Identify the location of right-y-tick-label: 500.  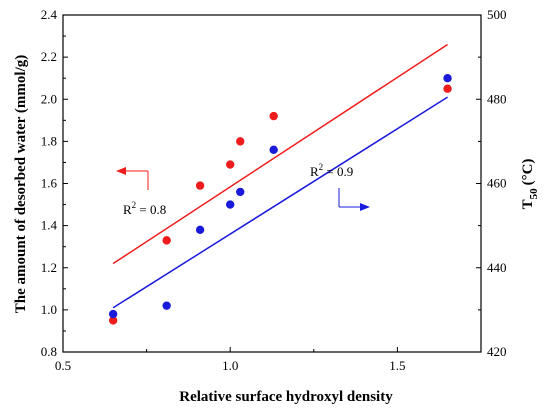
(497, 14).